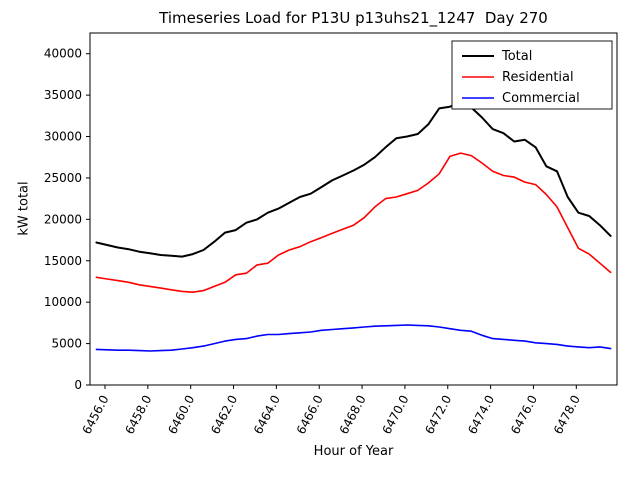  I want to click on series-line-commercial, so click(353, 338).